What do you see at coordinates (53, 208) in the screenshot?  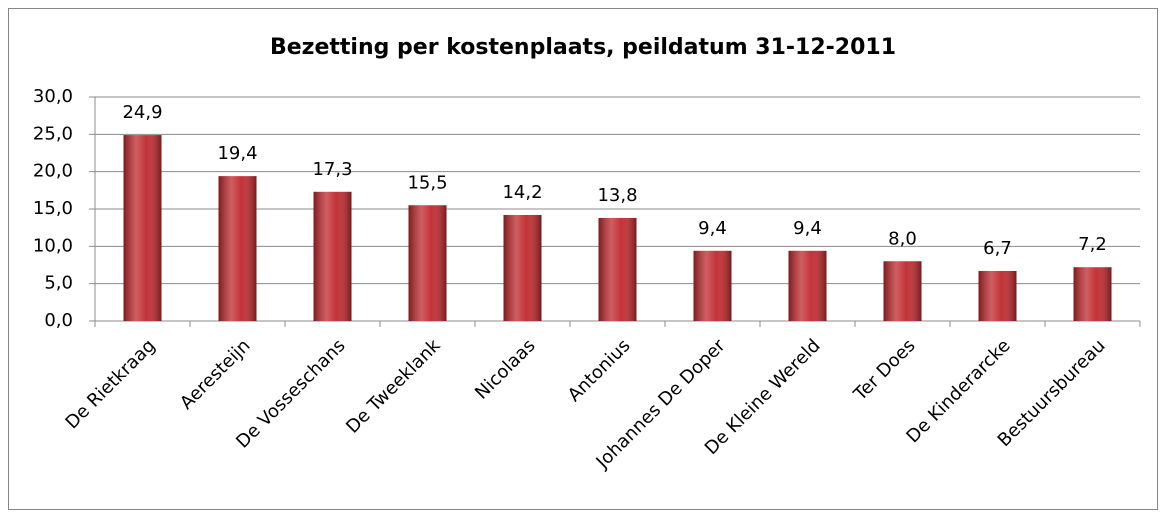 I see `y-tick-label: 15,0` at bounding box center [53, 208].